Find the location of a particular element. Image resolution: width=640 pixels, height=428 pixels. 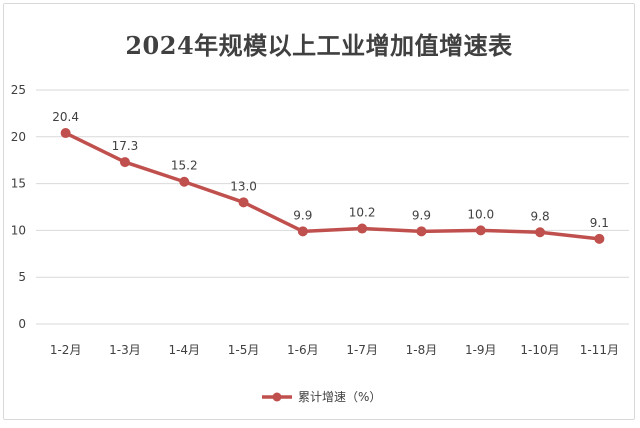

x-tick-label-1: 1-2月 is located at coordinates (66, 350).